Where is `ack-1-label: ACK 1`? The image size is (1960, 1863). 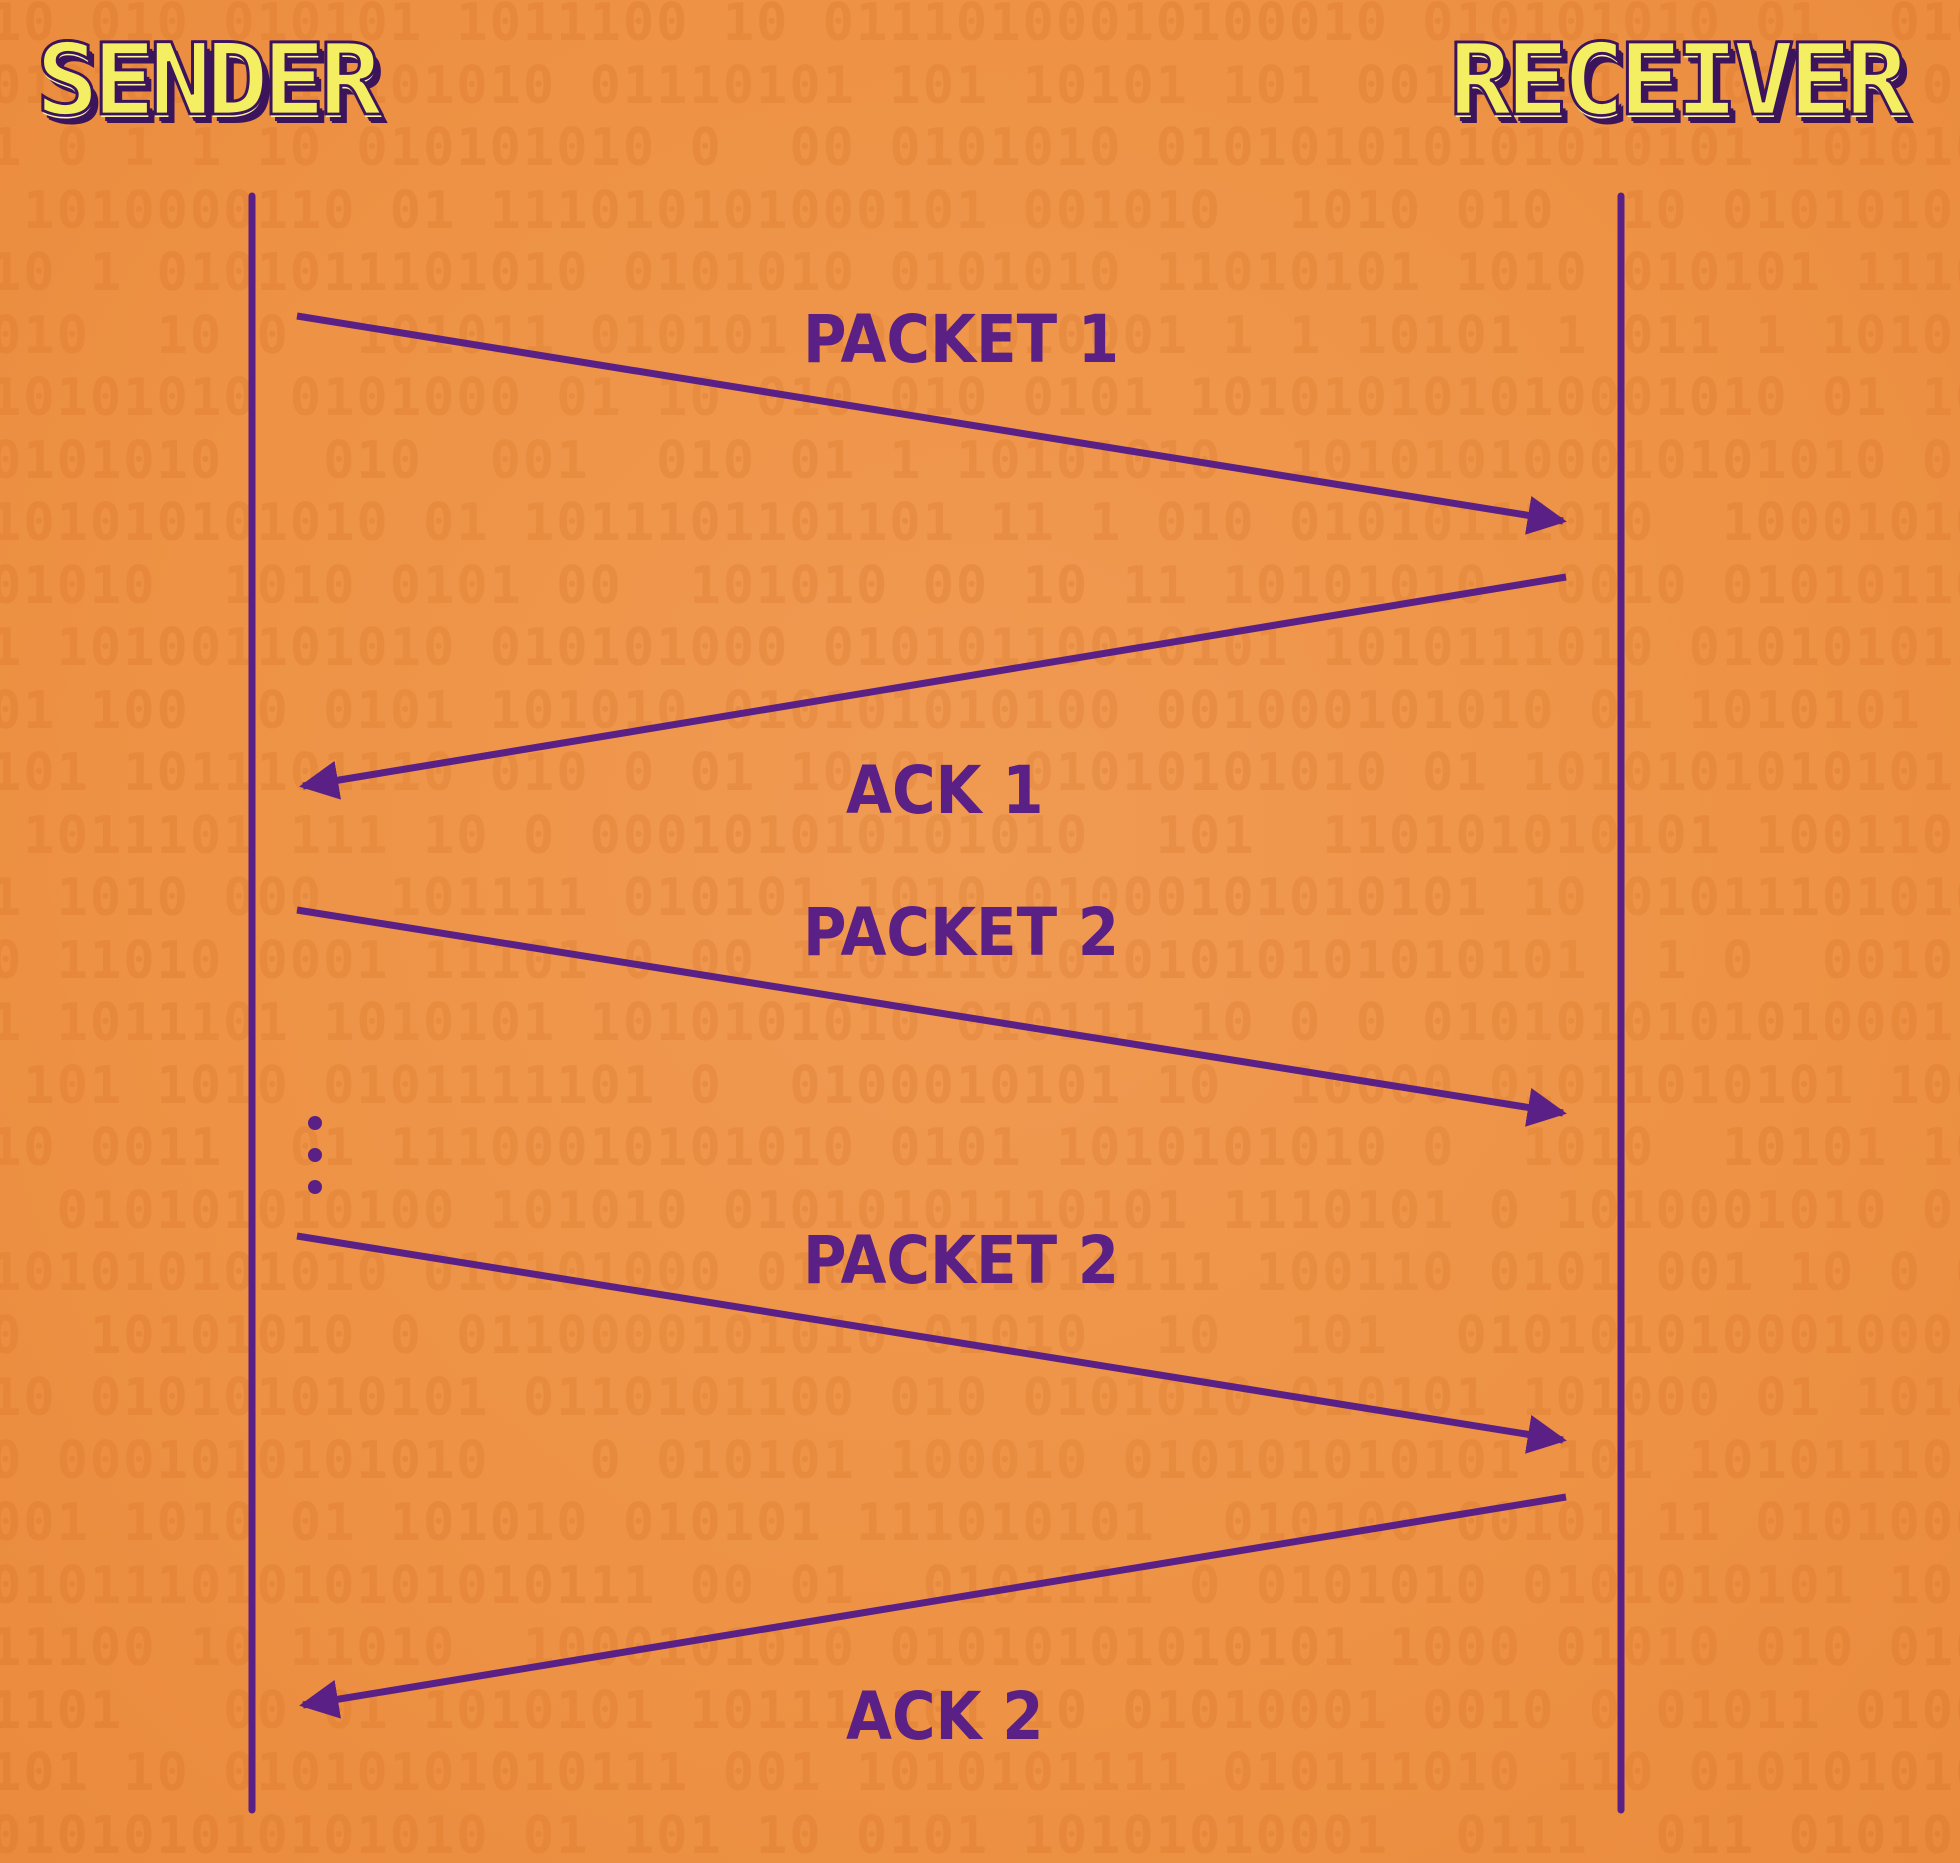 ack-1-label: ACK 1 is located at coordinates (945, 790).